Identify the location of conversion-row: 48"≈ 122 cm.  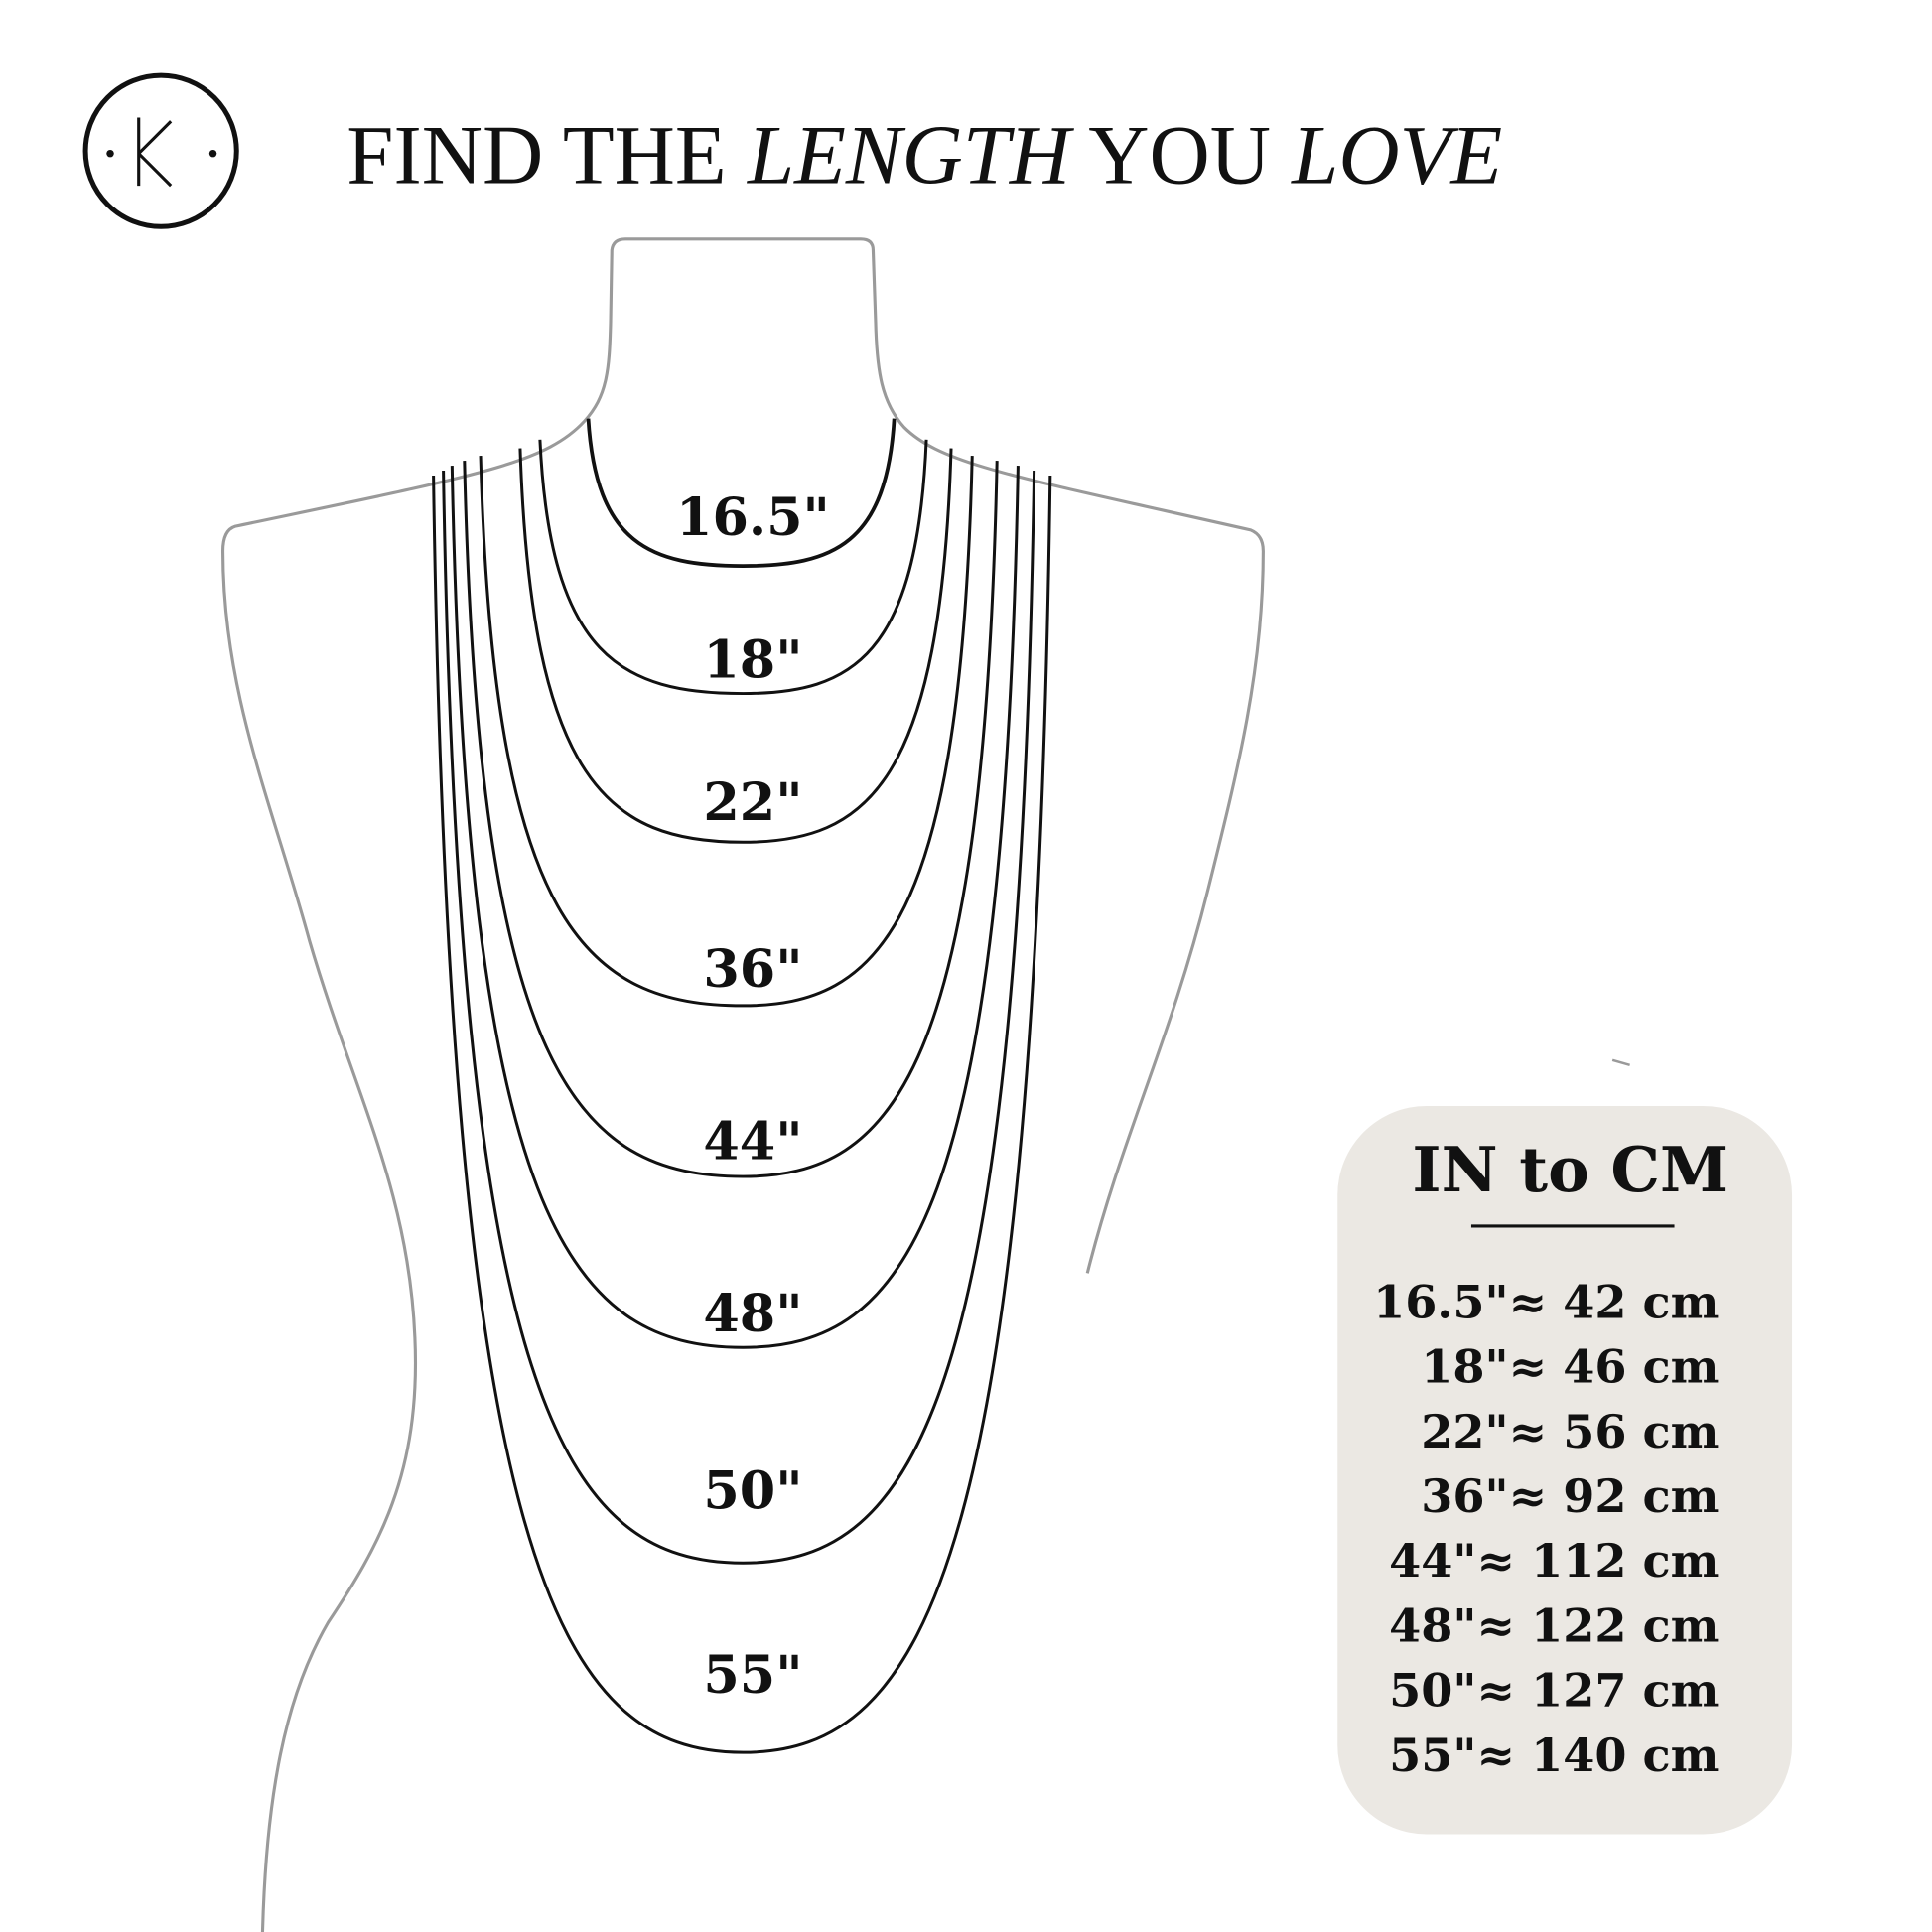
(1554, 1625).